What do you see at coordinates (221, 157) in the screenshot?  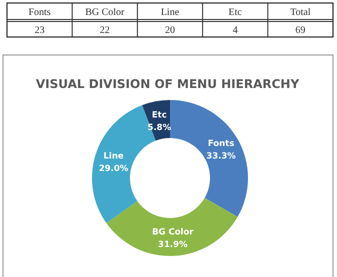 I see `data-label: 33.3%` at bounding box center [221, 157].